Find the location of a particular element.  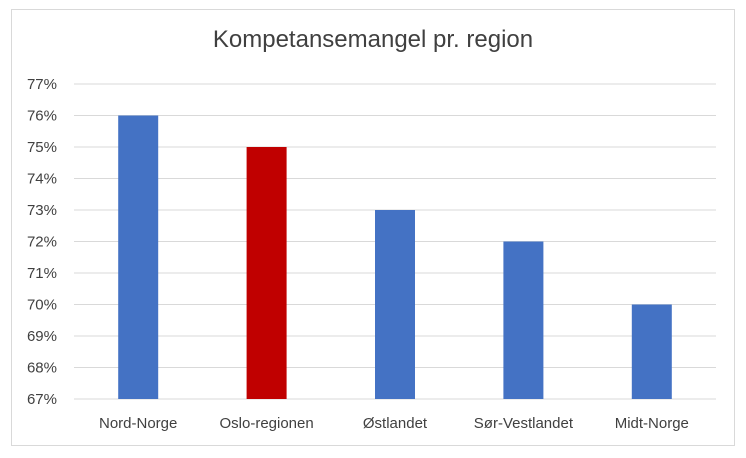

bar-oslo-regionen is located at coordinates (266, 273).